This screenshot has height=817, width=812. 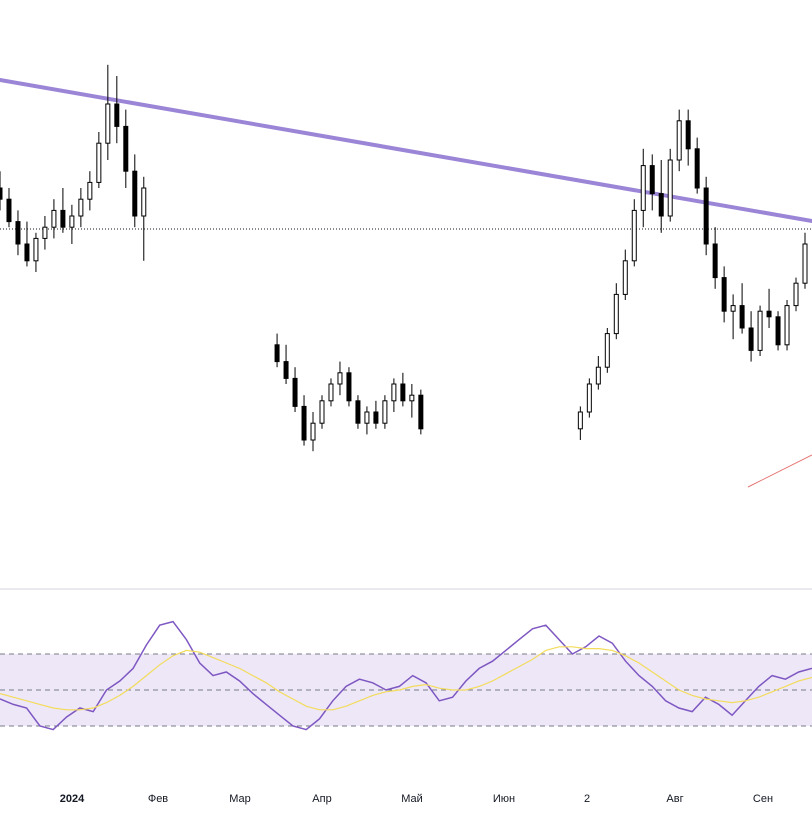 What do you see at coordinates (412, 799) in the screenshot?
I see `x-tick-label: Май` at bounding box center [412, 799].